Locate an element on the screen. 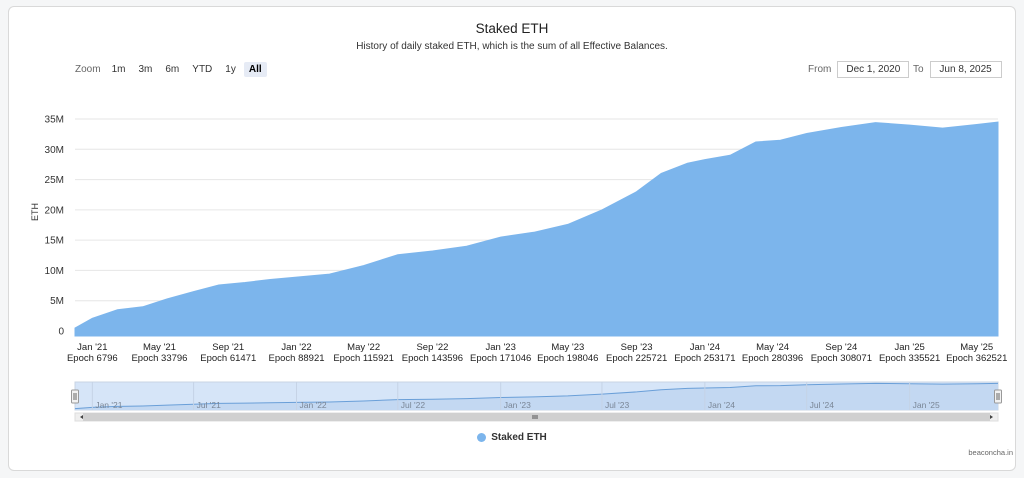 The image size is (1024, 478). x-tick-label: May '23 is located at coordinates (567, 347).